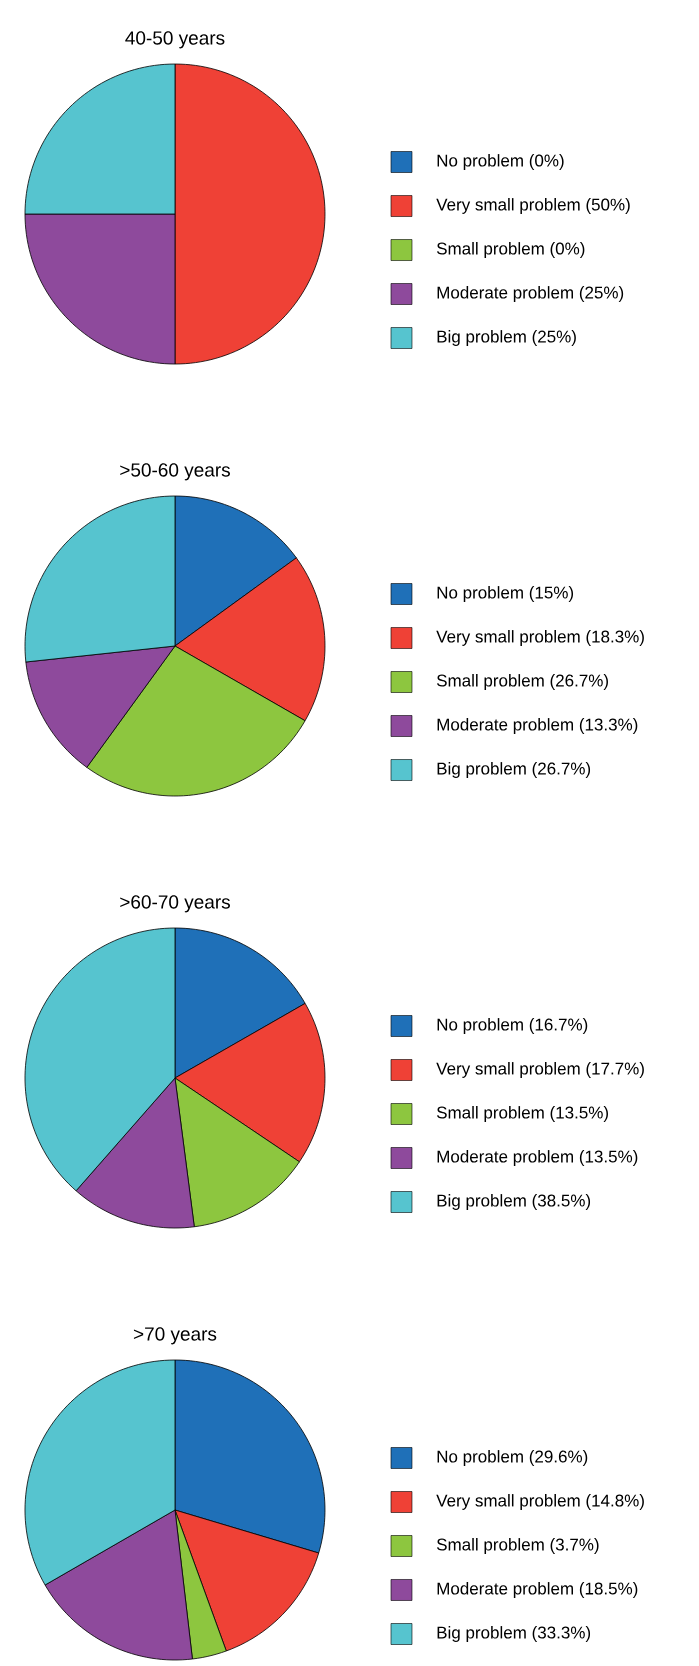 The image size is (699, 1666). Describe the element at coordinates (175, 904) in the screenshot. I see `chart-title: >60-70 years` at that location.